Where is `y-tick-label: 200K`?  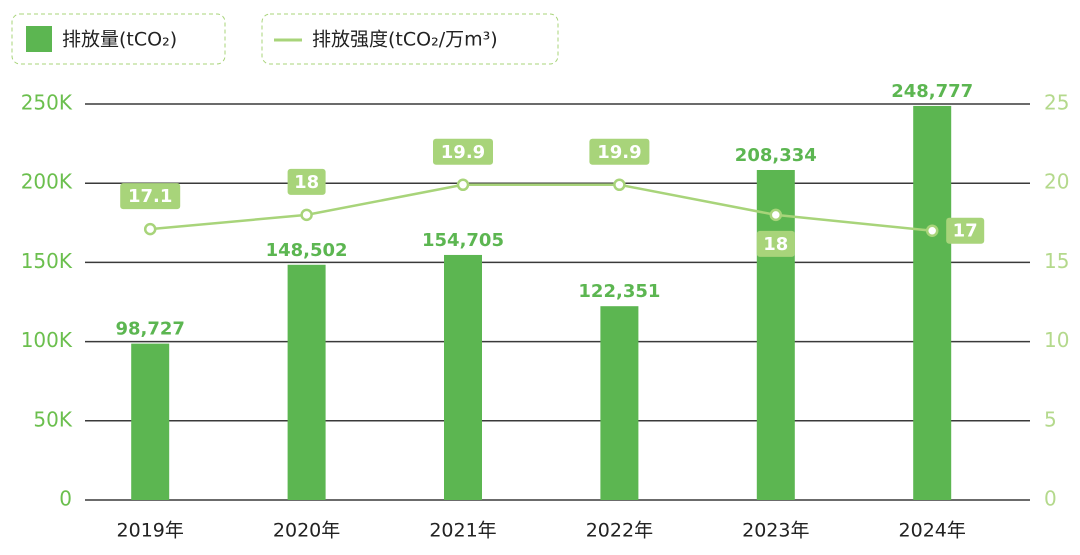 y-tick-label: 200K is located at coordinates (47, 182).